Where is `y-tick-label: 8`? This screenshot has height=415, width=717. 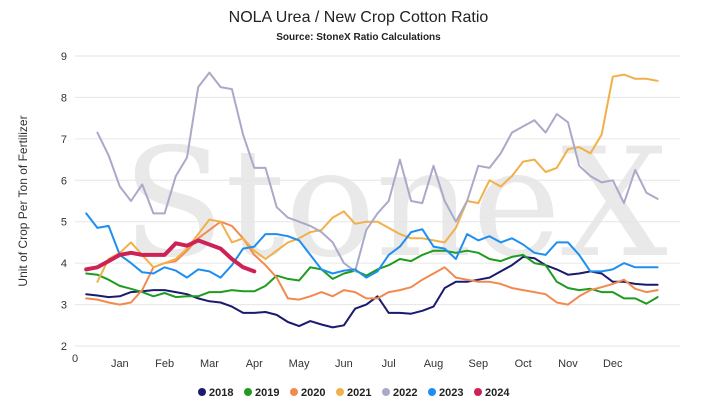
y-tick-label: 8 is located at coordinates (64, 98).